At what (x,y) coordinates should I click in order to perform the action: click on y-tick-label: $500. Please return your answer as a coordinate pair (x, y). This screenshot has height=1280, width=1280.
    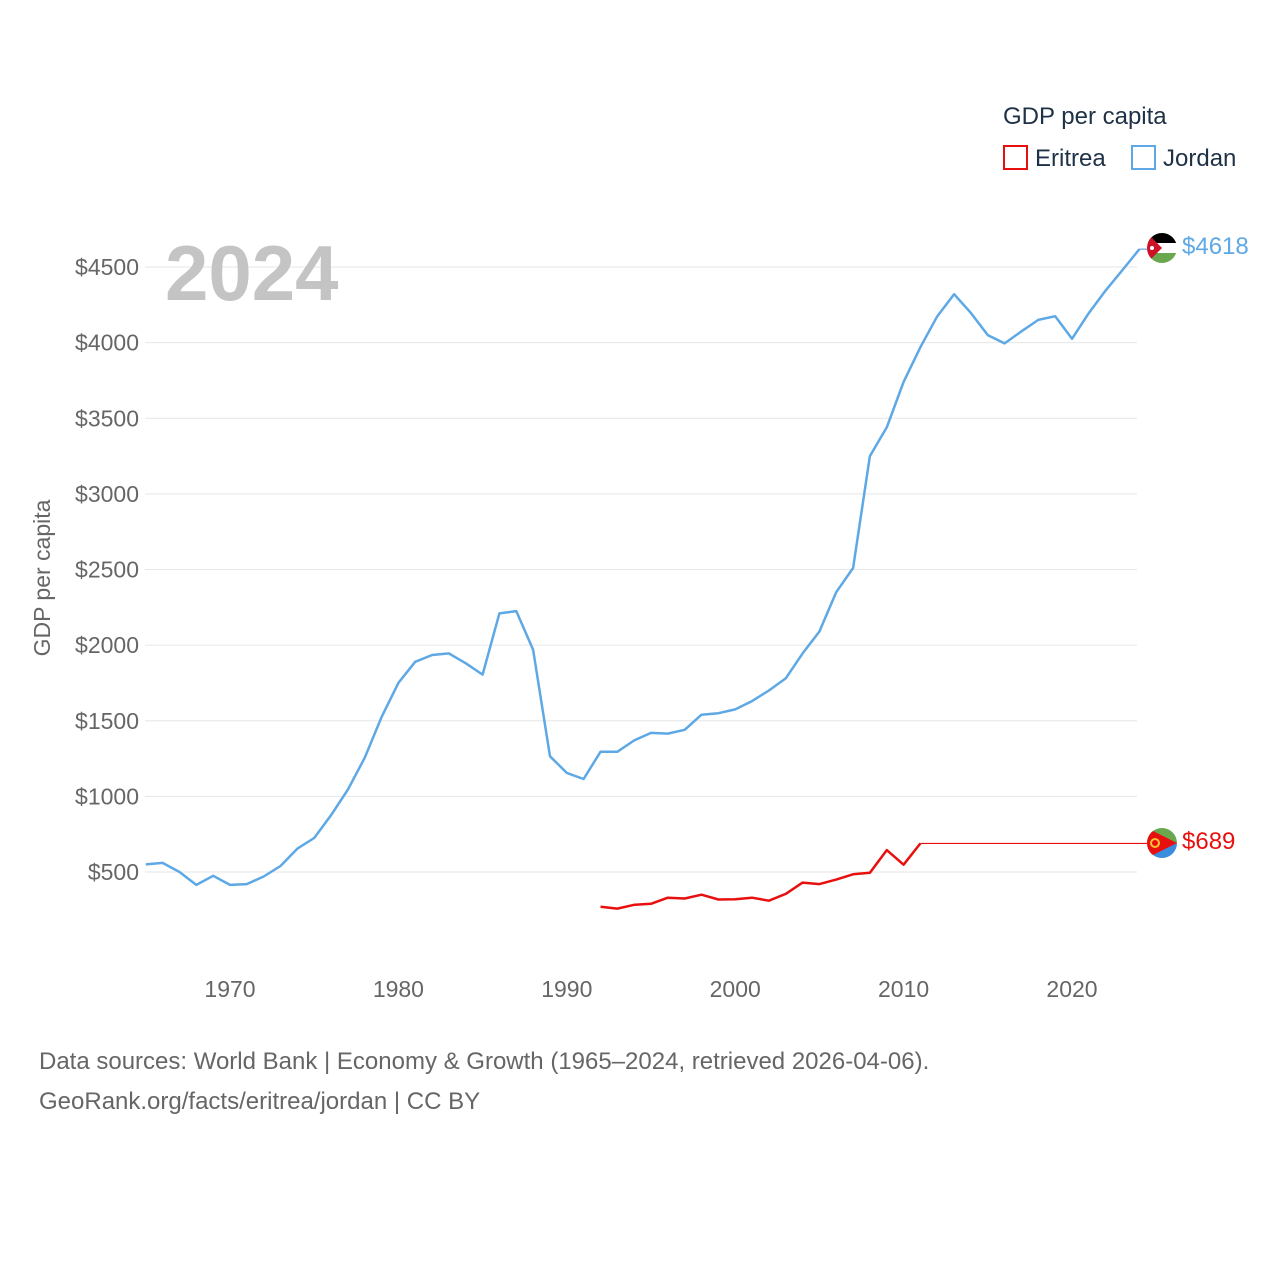
    Looking at the image, I should click on (113, 872).